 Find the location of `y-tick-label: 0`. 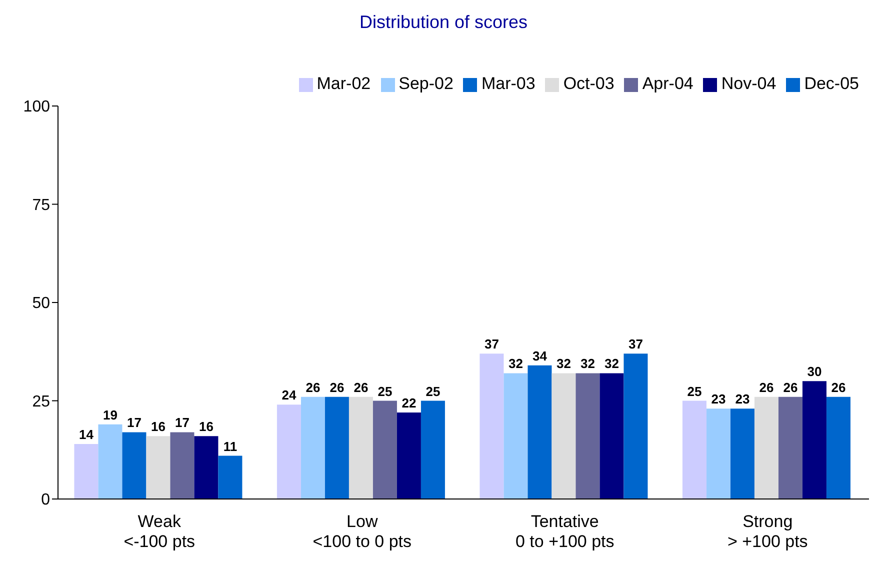

y-tick-label: 0 is located at coordinates (45, 500).